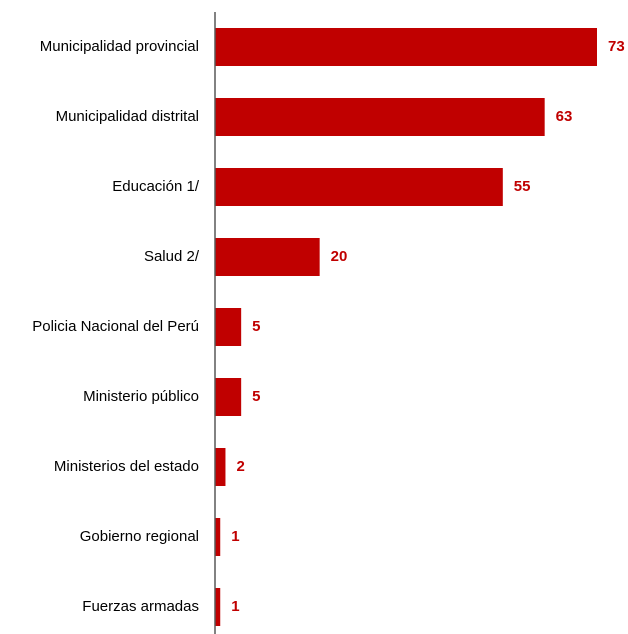 This screenshot has height=634, width=628. Describe the element at coordinates (141, 396) in the screenshot. I see `category-label: Ministerio público` at that location.